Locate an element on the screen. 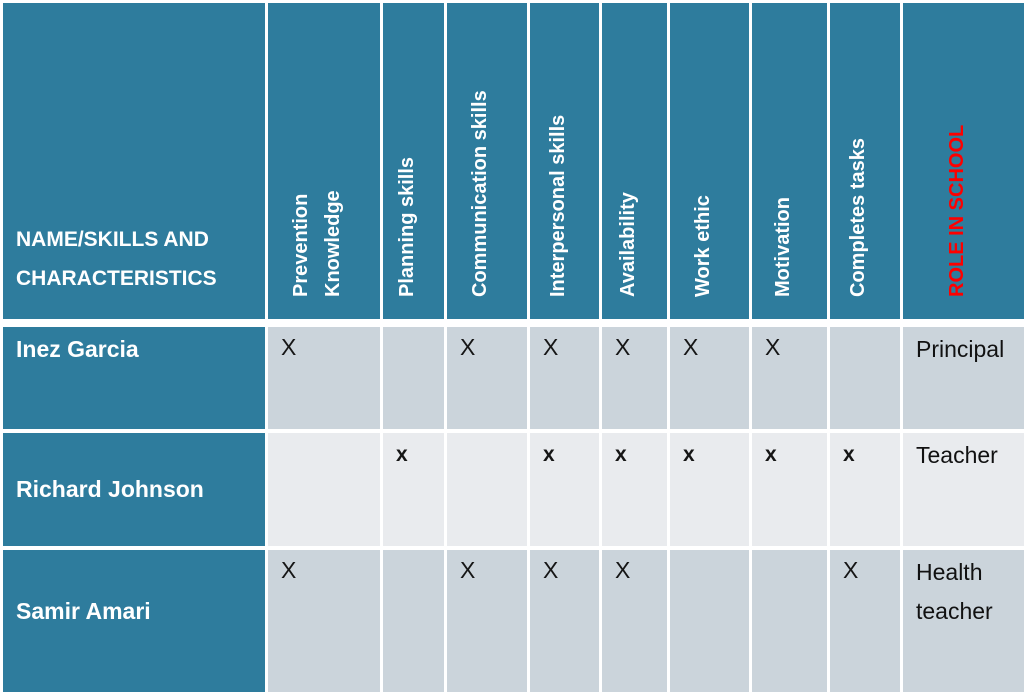 The image size is (1024, 697). column-header-planning-skills: Planning skills is located at coordinates (413, 161).